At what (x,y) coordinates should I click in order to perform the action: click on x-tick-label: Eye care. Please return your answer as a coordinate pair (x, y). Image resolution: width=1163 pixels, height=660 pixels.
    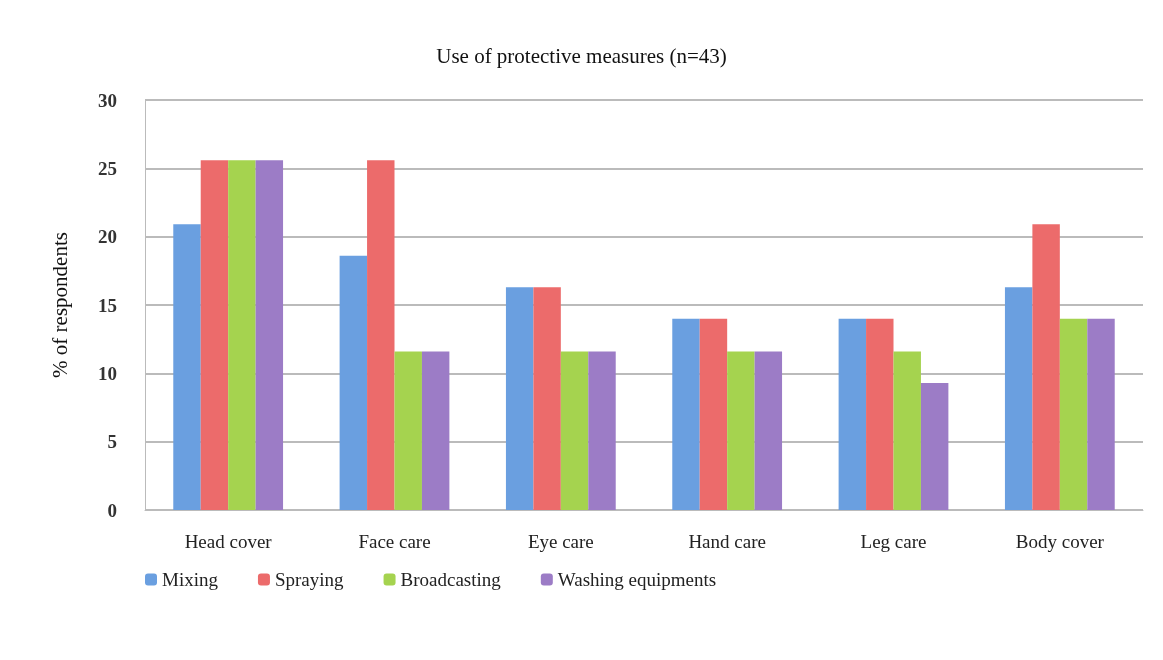
    Looking at the image, I should click on (560, 541).